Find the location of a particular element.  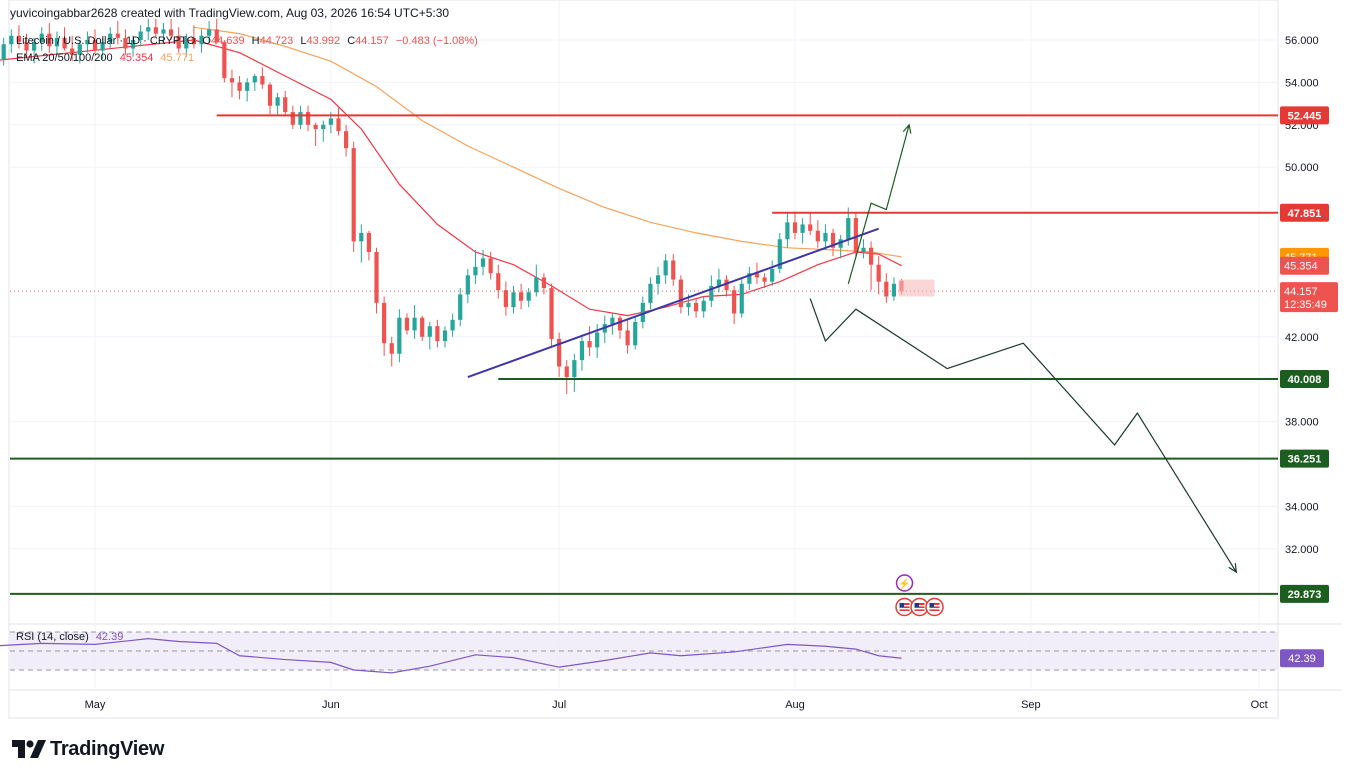

ohlc-close: C44.157 is located at coordinates (368, 41).